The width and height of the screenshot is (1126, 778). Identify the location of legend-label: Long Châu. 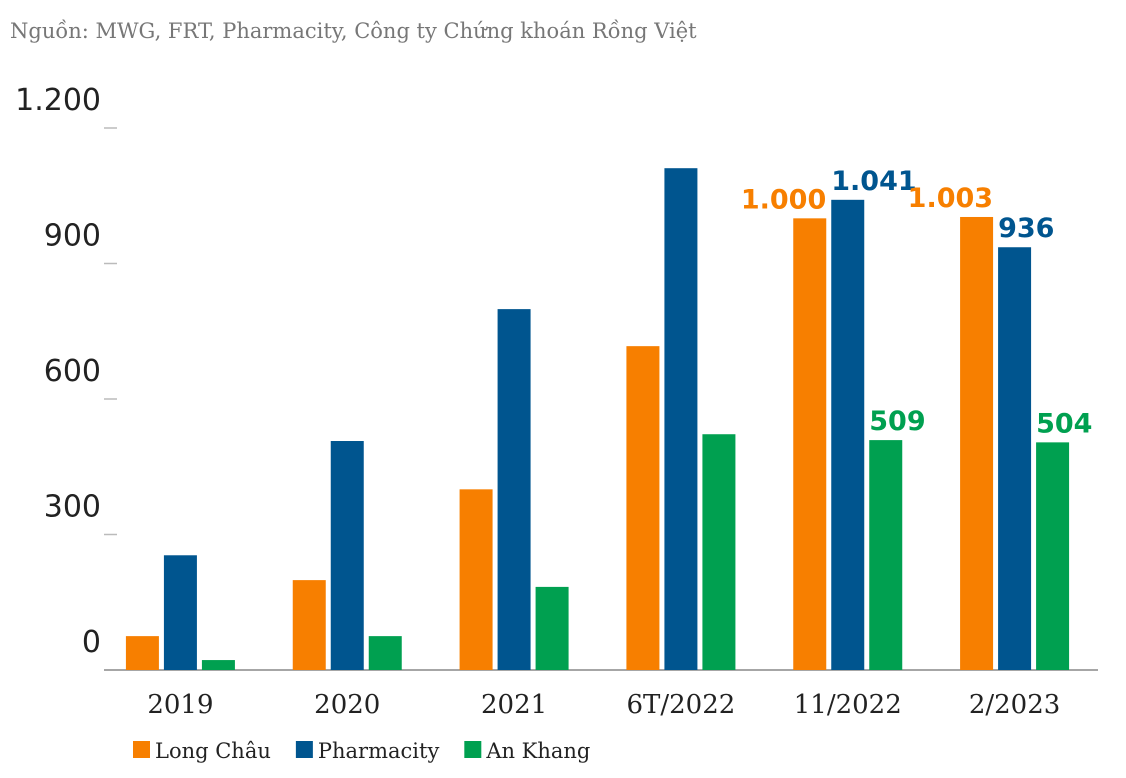
(213, 751).